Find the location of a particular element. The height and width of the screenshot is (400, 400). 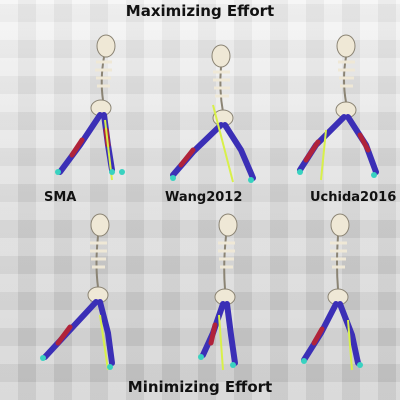

top-title: Maximizing Effort is located at coordinates (200, 11).